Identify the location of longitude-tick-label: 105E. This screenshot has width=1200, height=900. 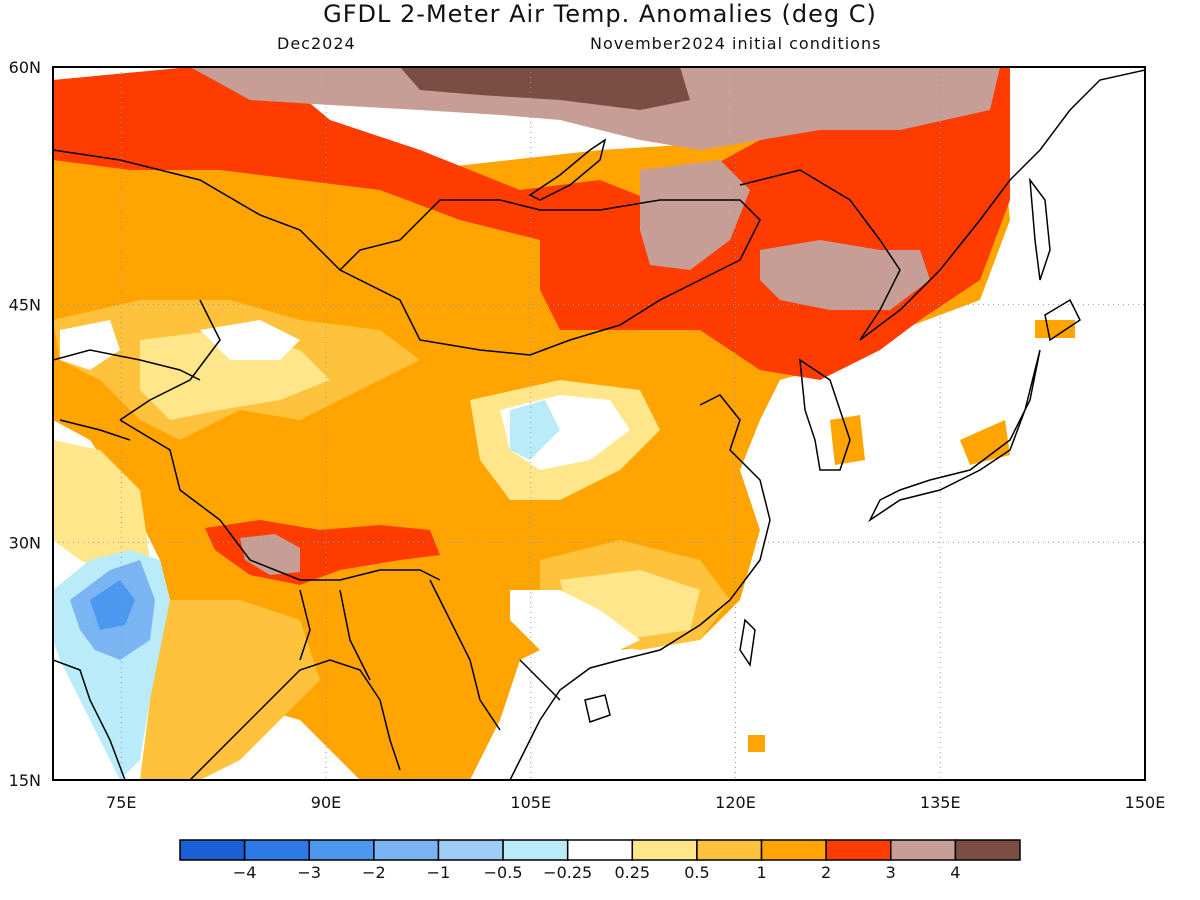
(530, 802).